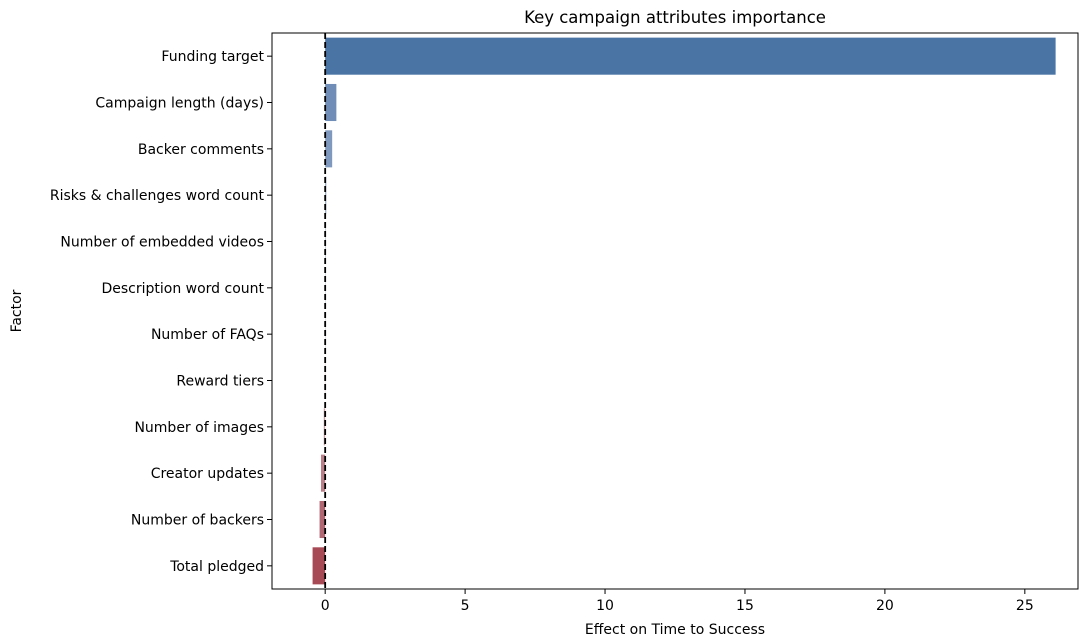  I want to click on x-tick-label: 20, so click(885, 606).